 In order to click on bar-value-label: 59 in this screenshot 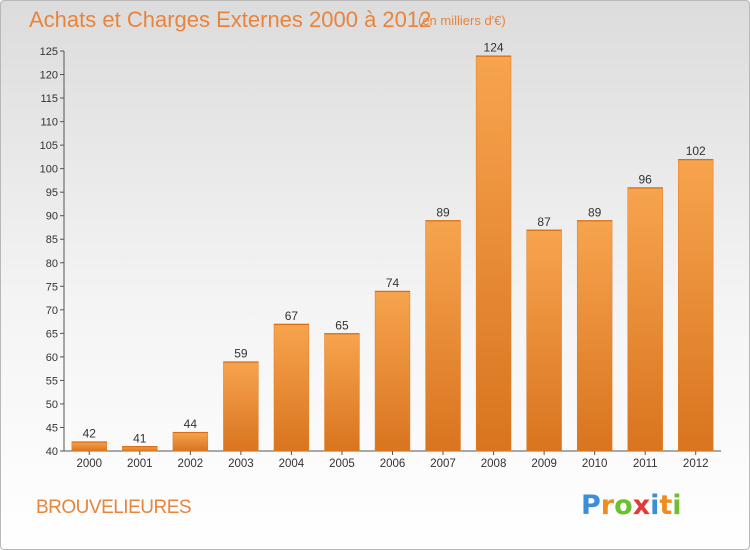, I will do `click(241, 354)`.